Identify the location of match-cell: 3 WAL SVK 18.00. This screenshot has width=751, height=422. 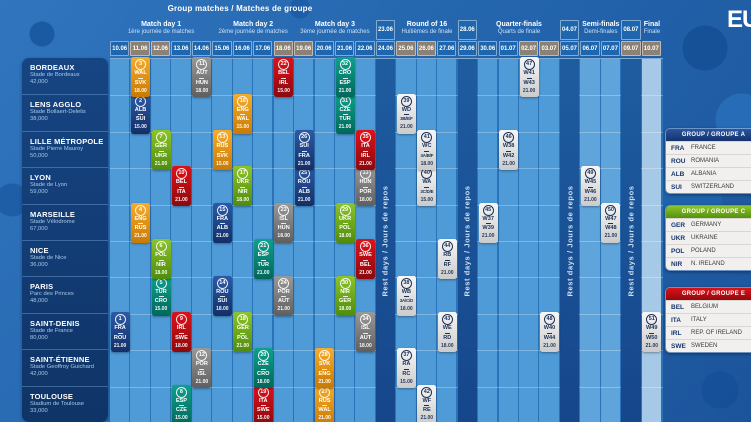
(141, 77).